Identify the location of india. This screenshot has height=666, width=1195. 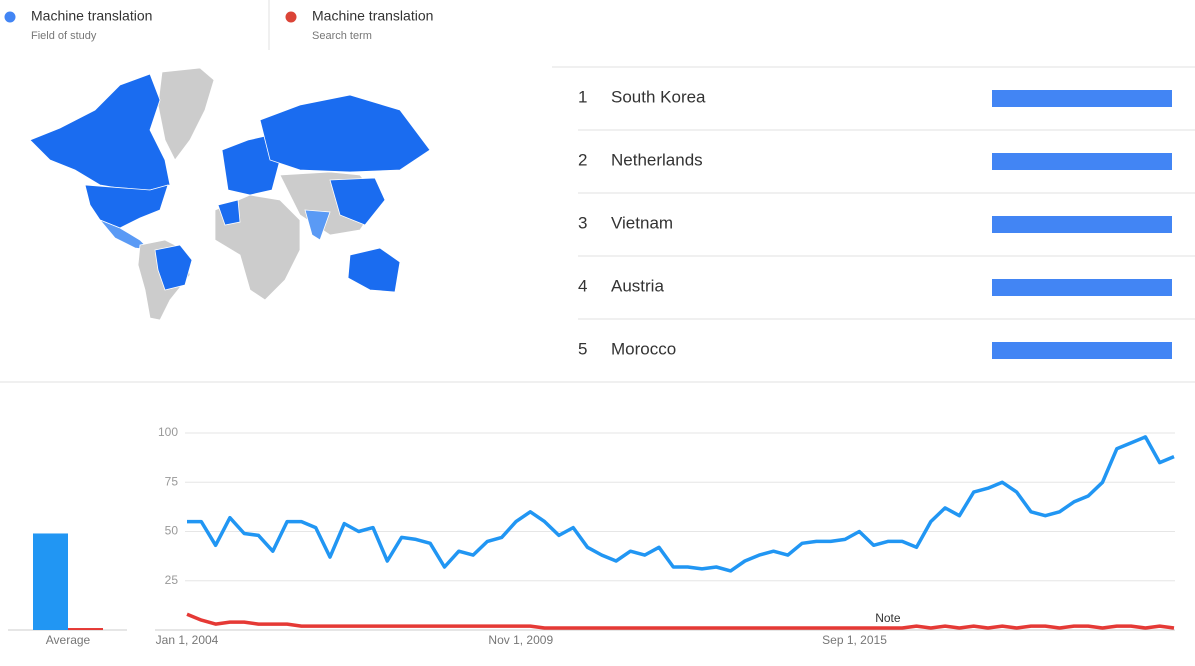
(317, 225).